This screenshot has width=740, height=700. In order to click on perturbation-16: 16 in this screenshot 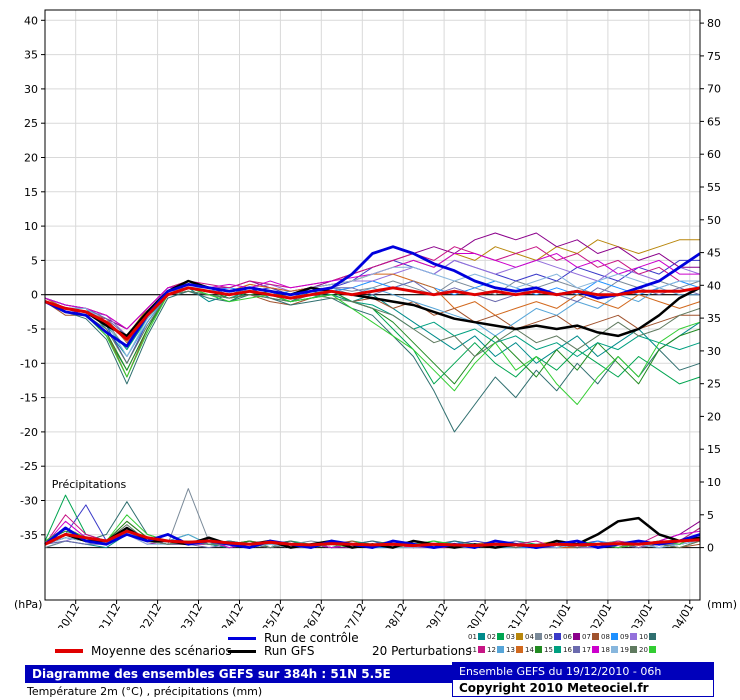, I will do `click(572, 649)`.